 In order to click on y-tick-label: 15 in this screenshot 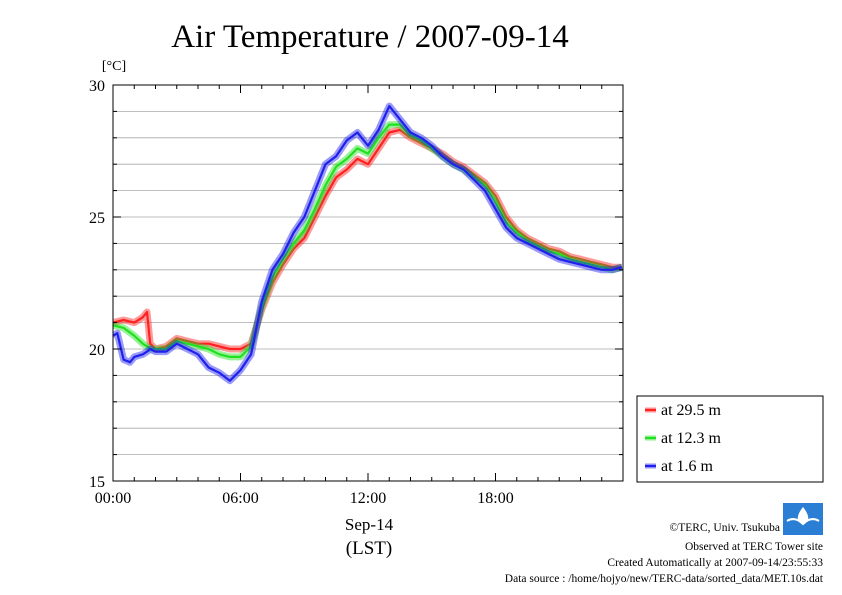, I will do `click(97, 482)`.